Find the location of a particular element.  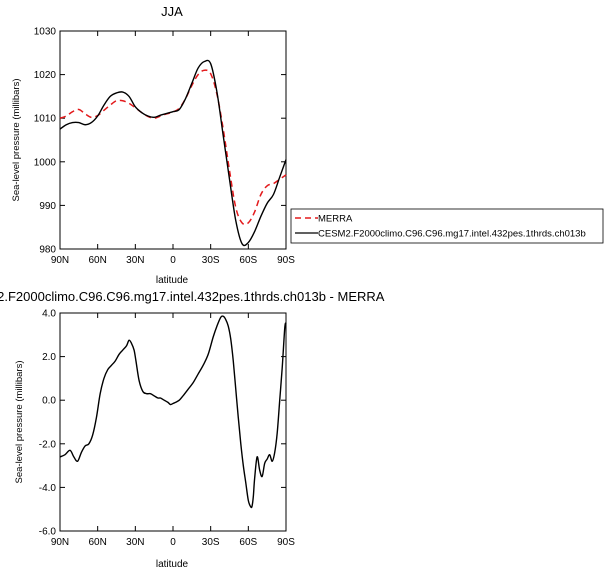

bottom-y-tick-label: 0.0 is located at coordinates (49, 401).